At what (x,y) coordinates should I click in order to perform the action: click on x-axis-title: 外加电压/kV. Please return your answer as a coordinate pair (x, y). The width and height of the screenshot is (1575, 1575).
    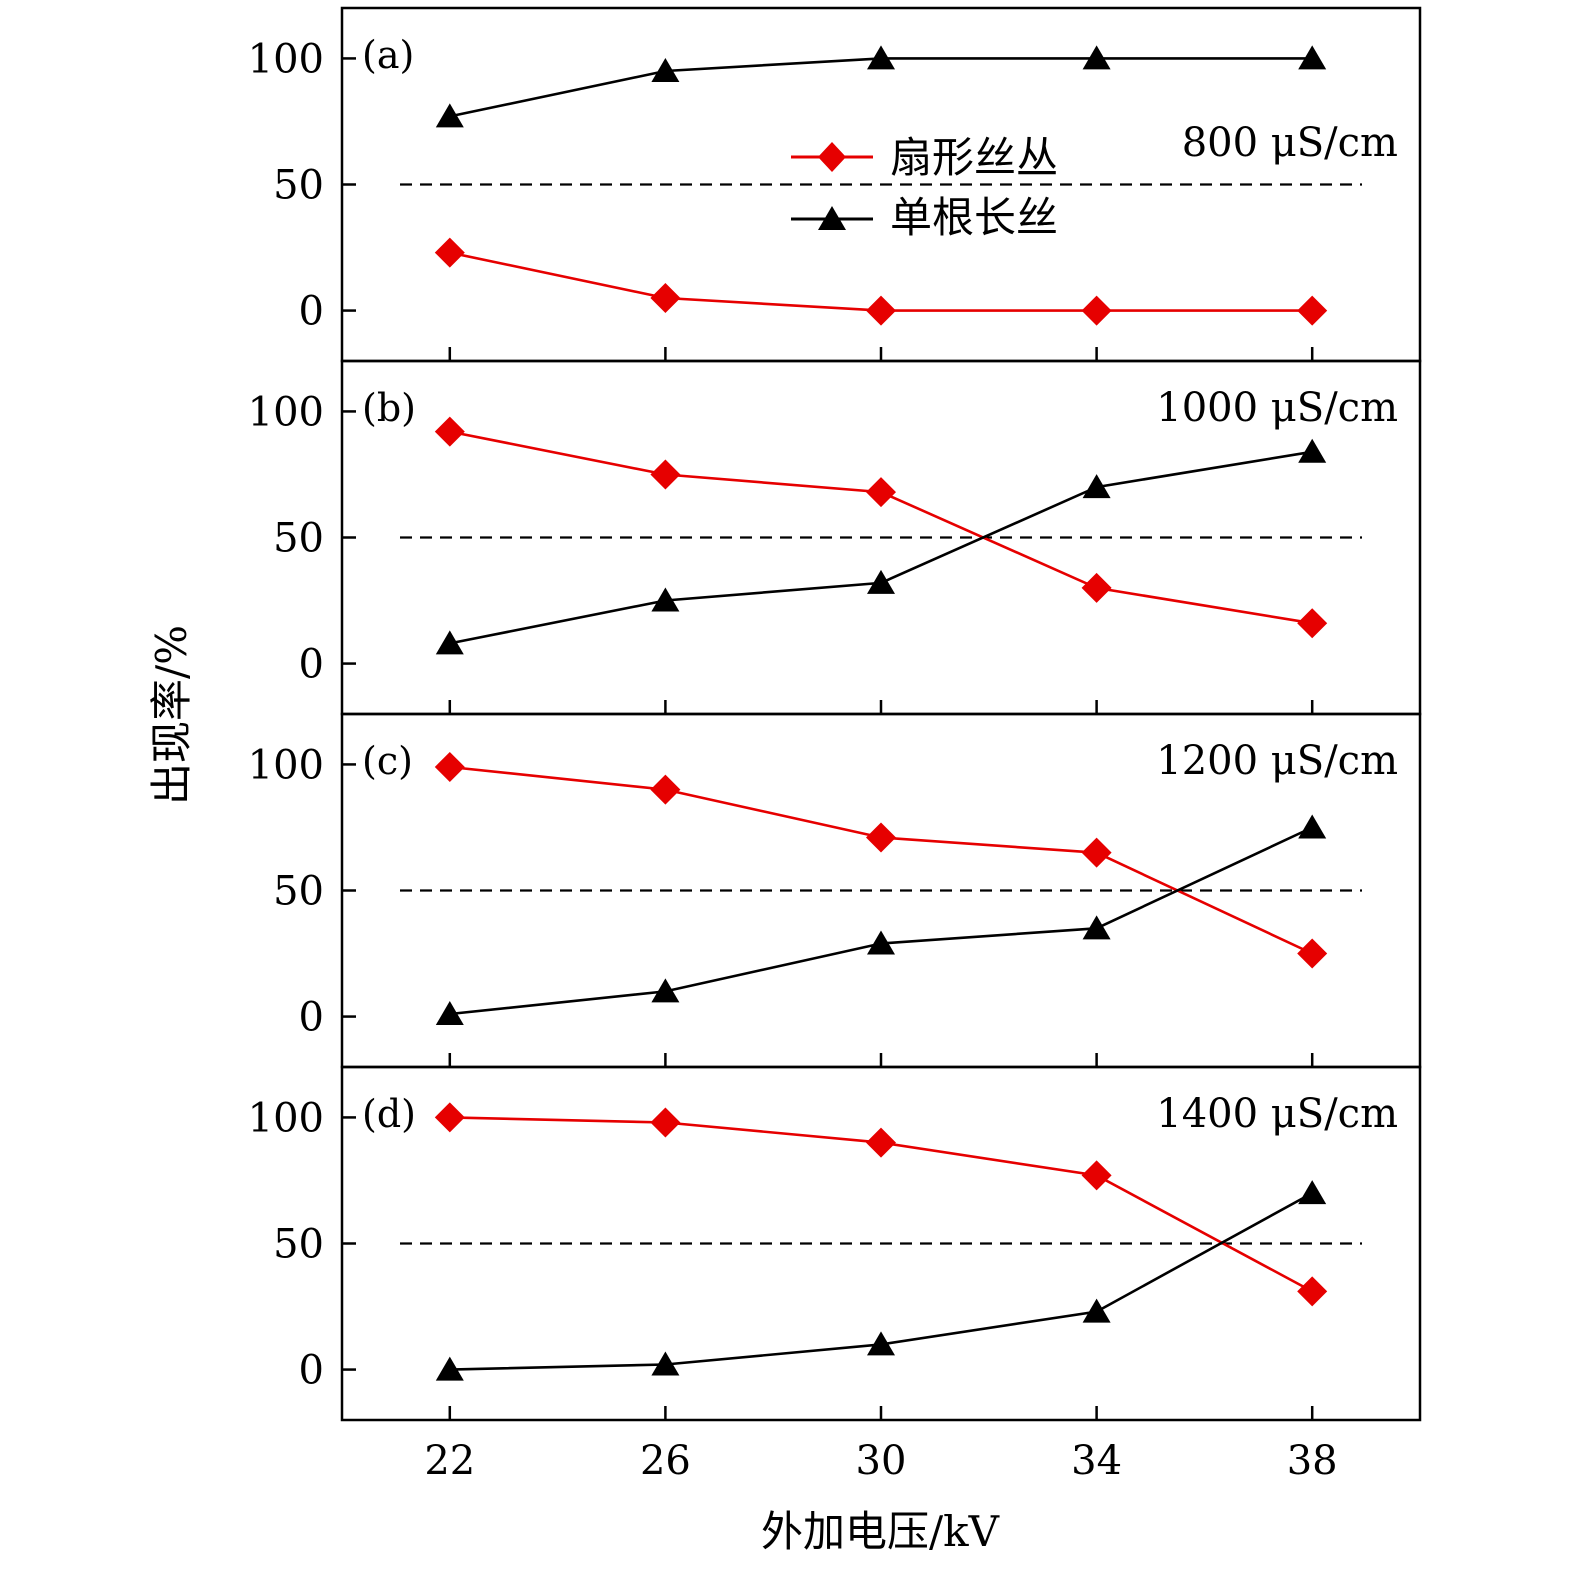
    Looking at the image, I should click on (880, 1531).